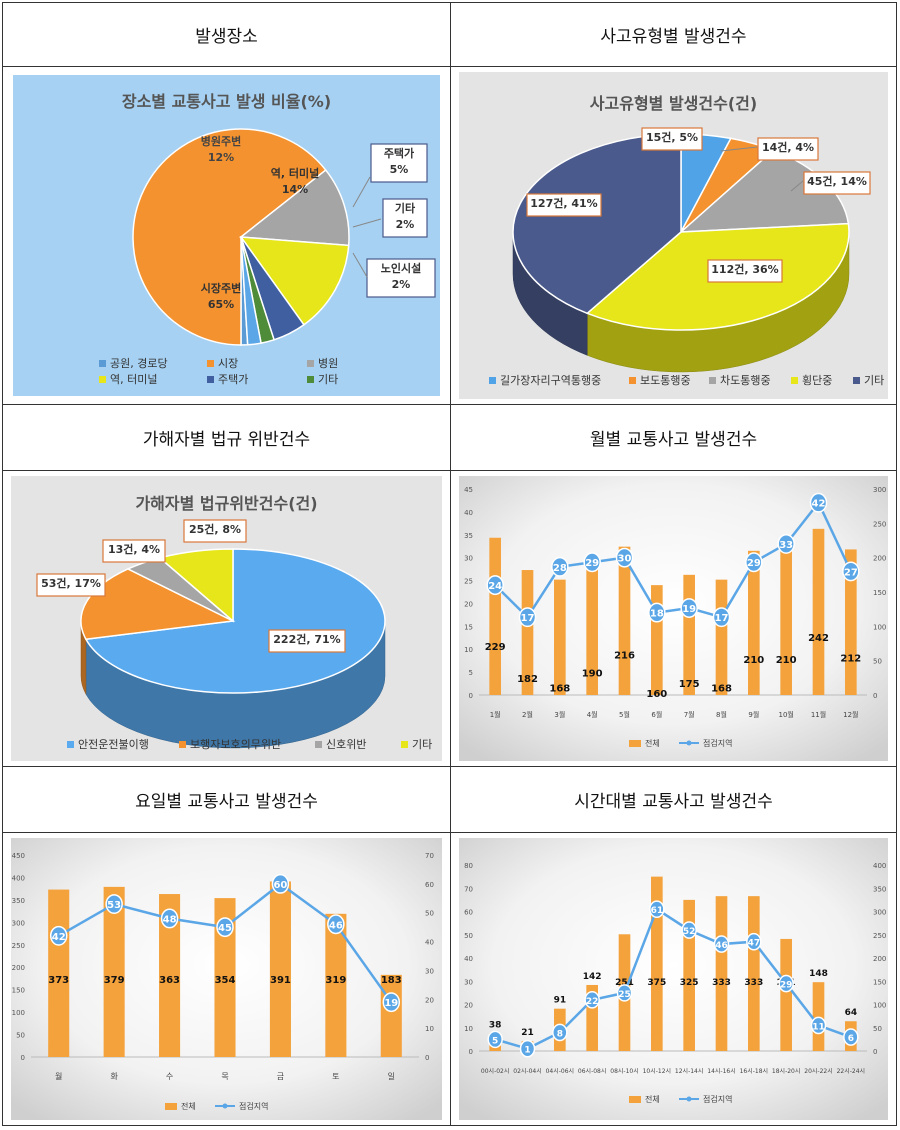 This screenshot has height=1130, width=900. Describe the element at coordinates (817, 380) in the screenshot. I see `legend-entry: 횡단중` at that location.